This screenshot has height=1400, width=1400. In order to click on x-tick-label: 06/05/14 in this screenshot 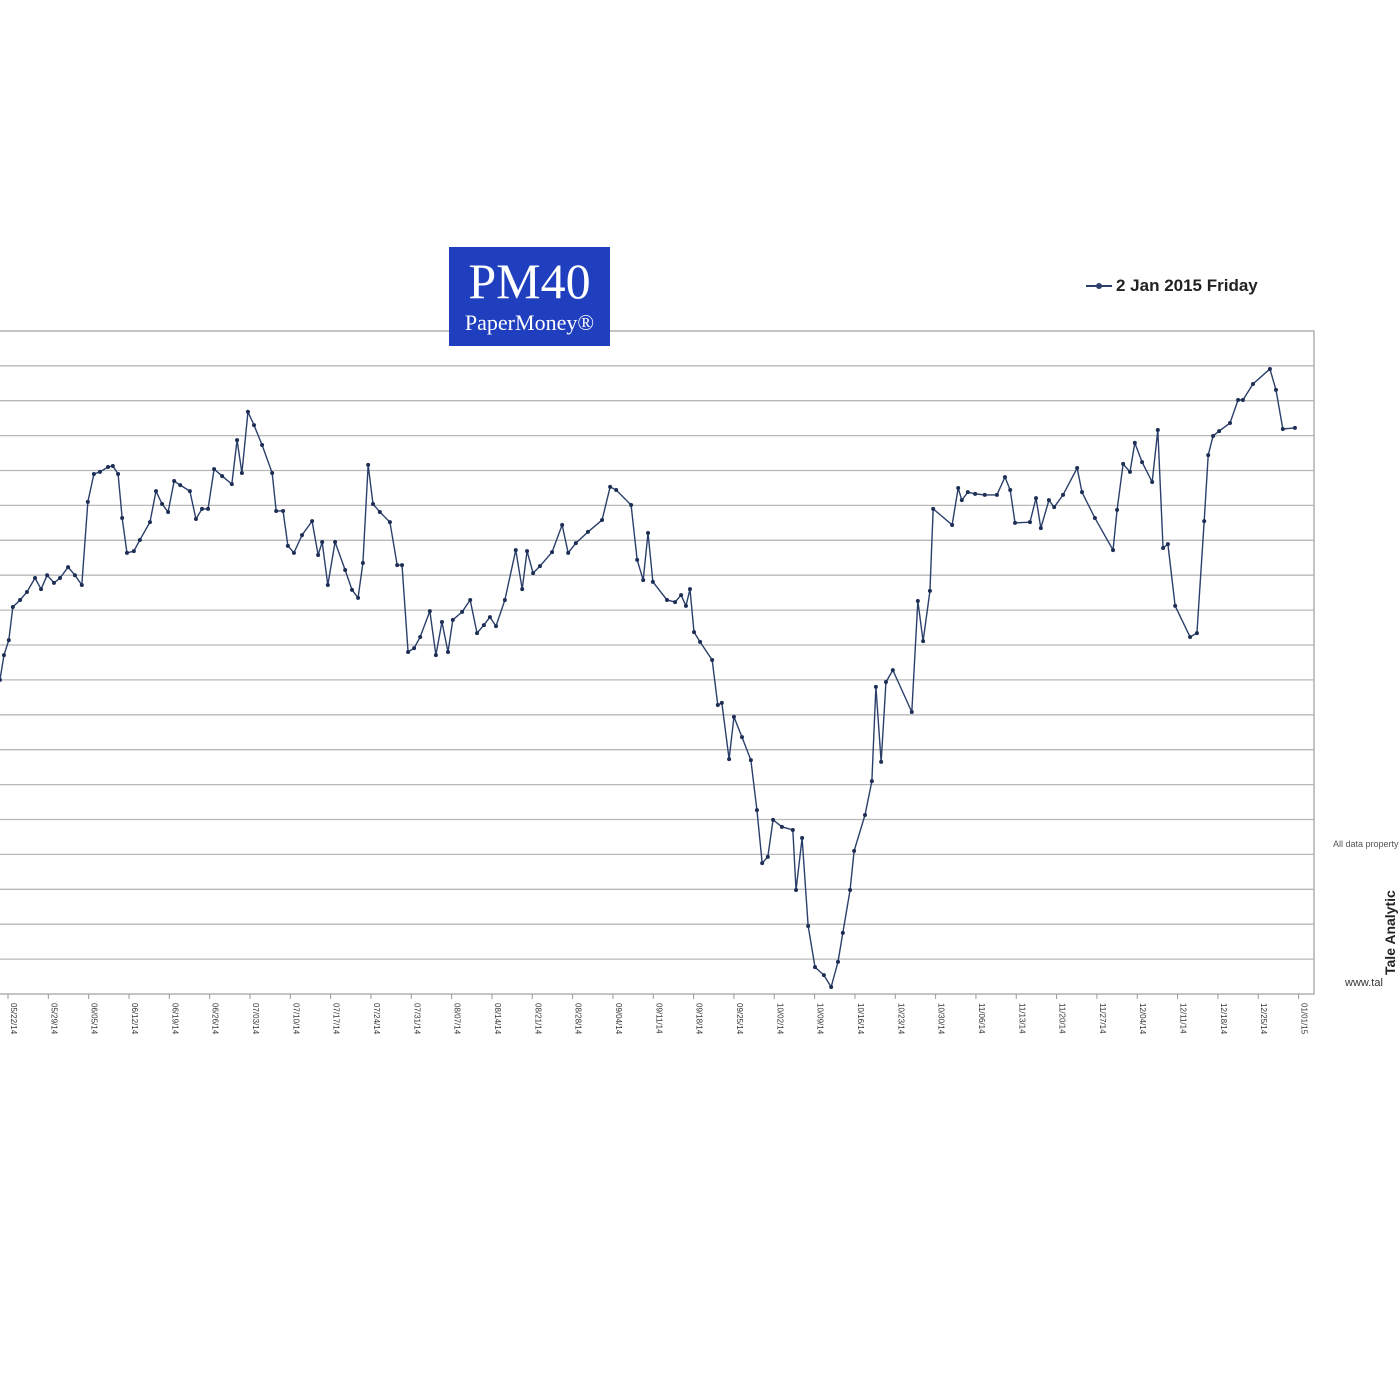, I will do `click(94, 1019)`.